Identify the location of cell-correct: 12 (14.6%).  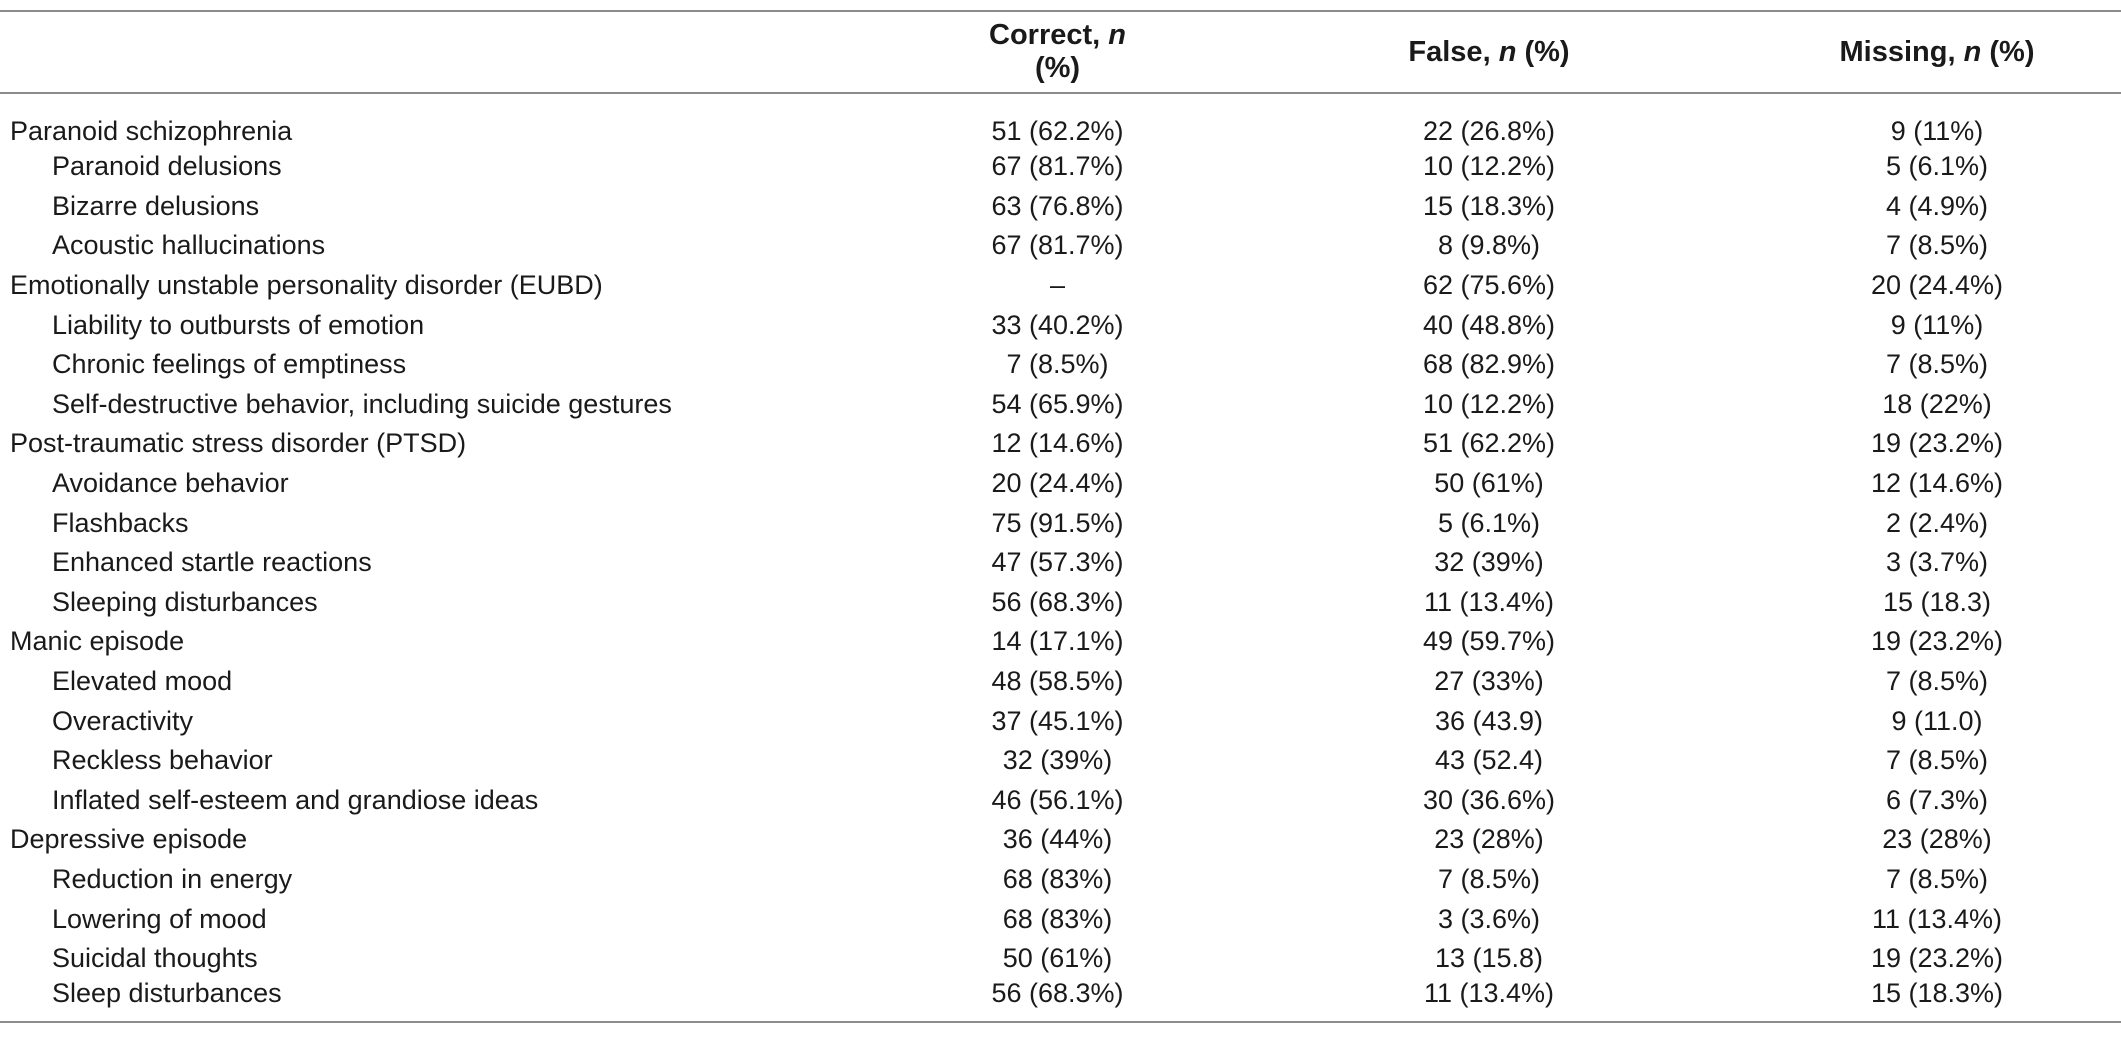
(1057, 443).